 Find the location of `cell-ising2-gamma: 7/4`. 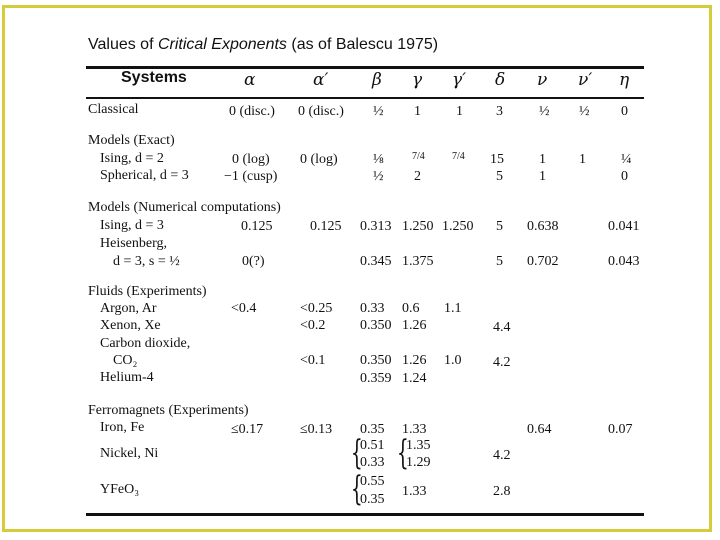

cell-ising2-gamma: 7/4 is located at coordinates (418, 156).